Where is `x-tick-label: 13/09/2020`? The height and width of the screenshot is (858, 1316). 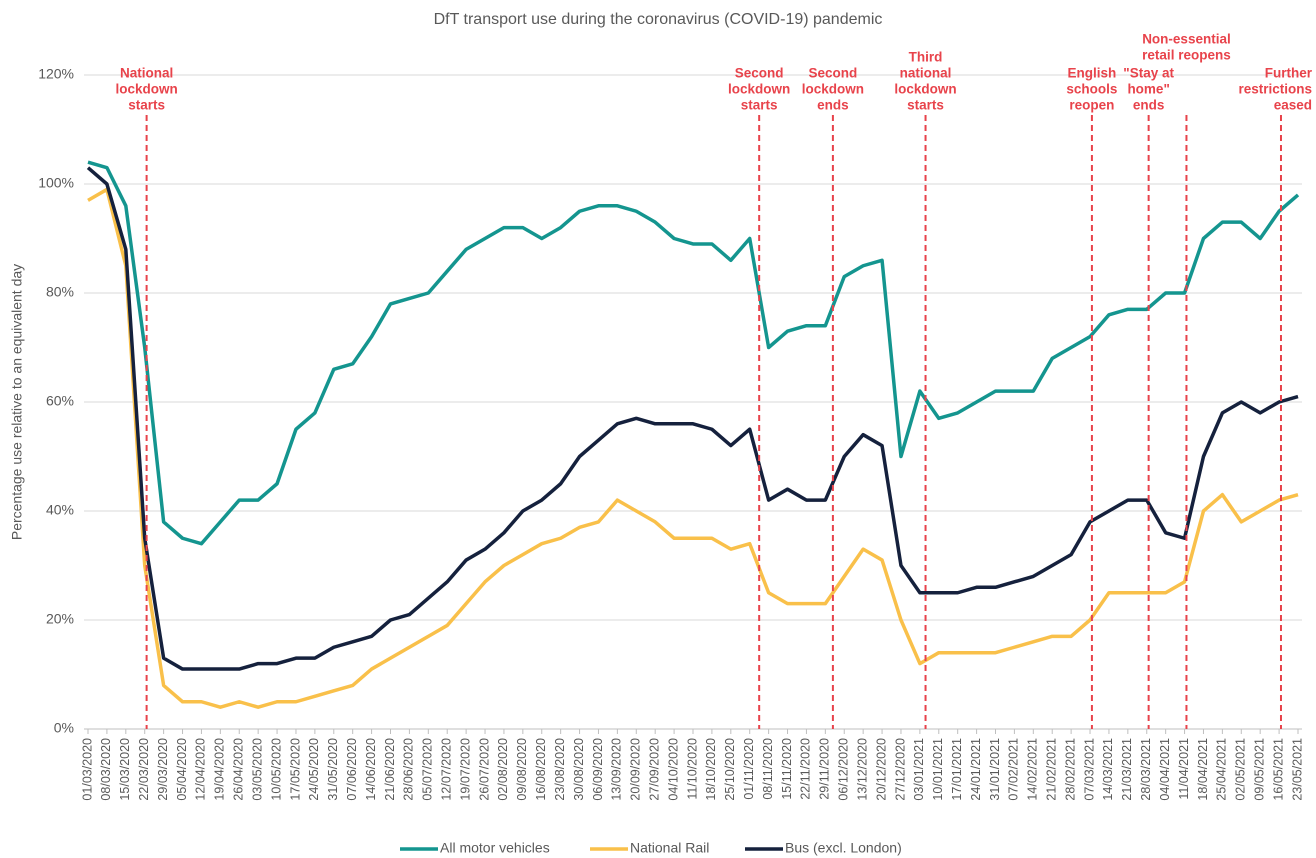 x-tick-label: 13/09/2020 is located at coordinates (617, 769).